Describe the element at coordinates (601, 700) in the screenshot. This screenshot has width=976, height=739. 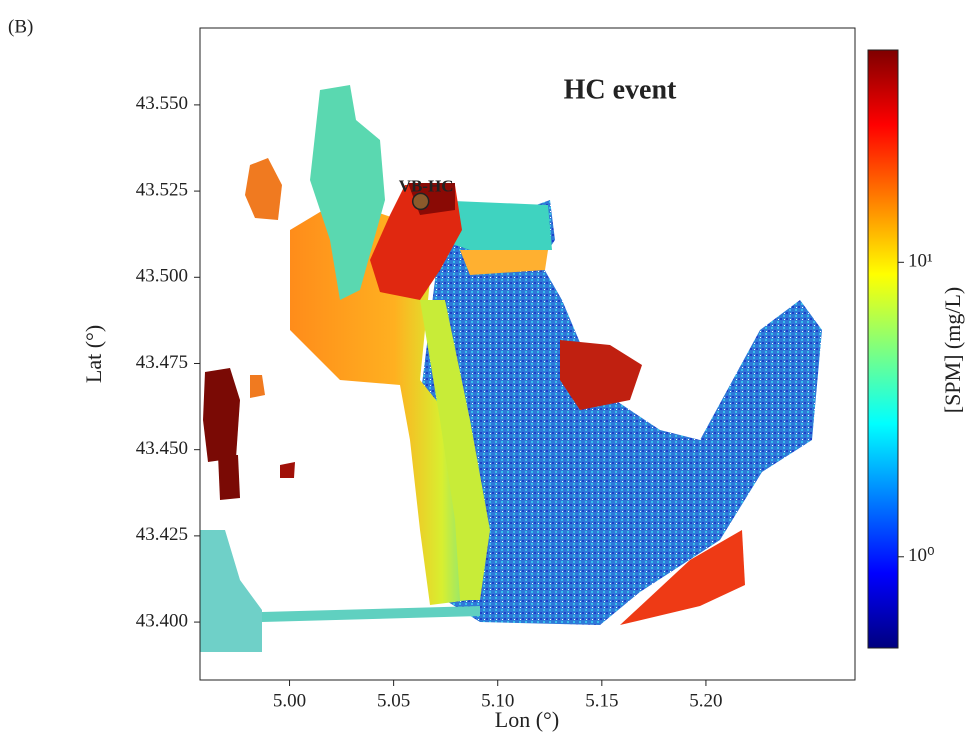
I see `x-tick-label: 5.15` at that location.